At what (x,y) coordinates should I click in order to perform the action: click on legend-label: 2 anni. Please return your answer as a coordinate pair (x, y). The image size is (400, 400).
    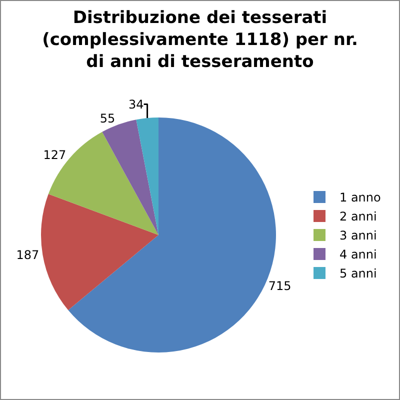
    Looking at the image, I should click on (358, 217).